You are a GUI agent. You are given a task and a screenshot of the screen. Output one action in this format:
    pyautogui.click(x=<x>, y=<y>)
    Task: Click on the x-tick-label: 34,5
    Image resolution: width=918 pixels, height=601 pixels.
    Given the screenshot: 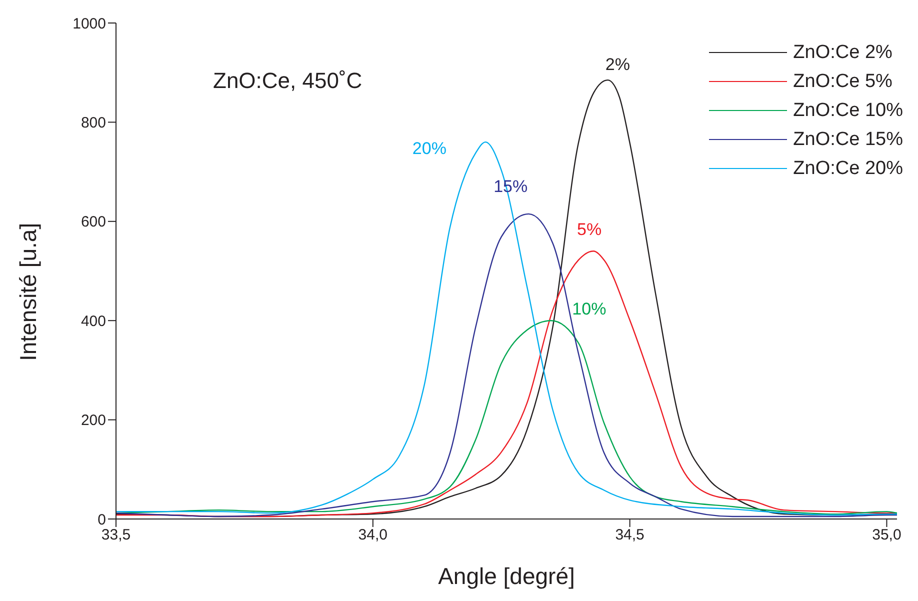 What is the action you would take?
    pyautogui.click(x=629, y=535)
    